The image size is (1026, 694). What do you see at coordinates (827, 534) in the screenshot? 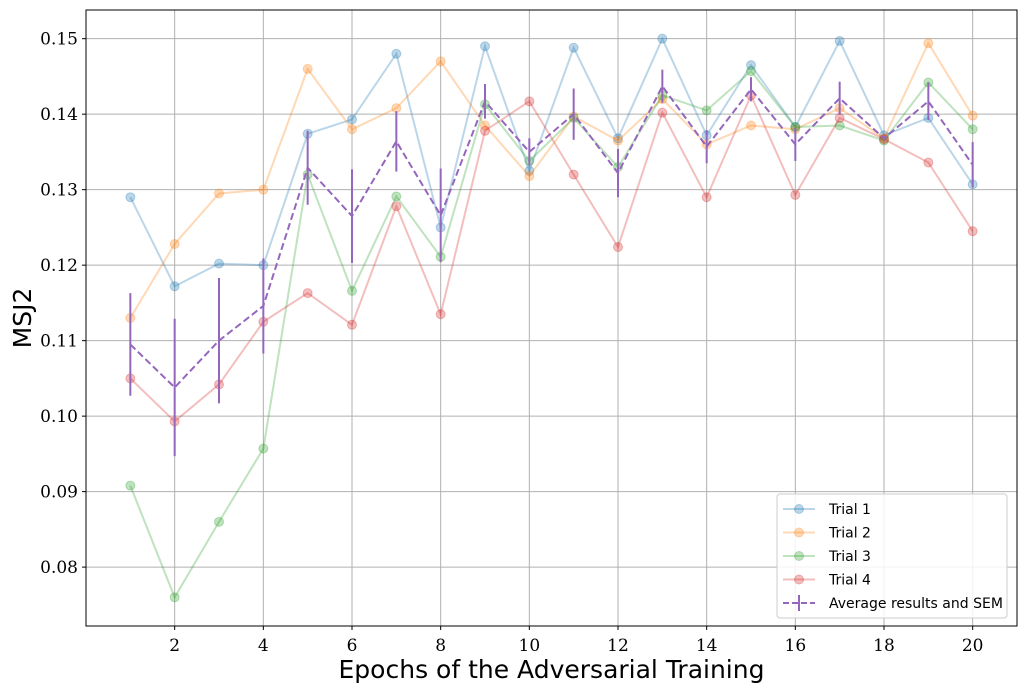
I see `legend-item: Trial 2` at bounding box center [827, 534].